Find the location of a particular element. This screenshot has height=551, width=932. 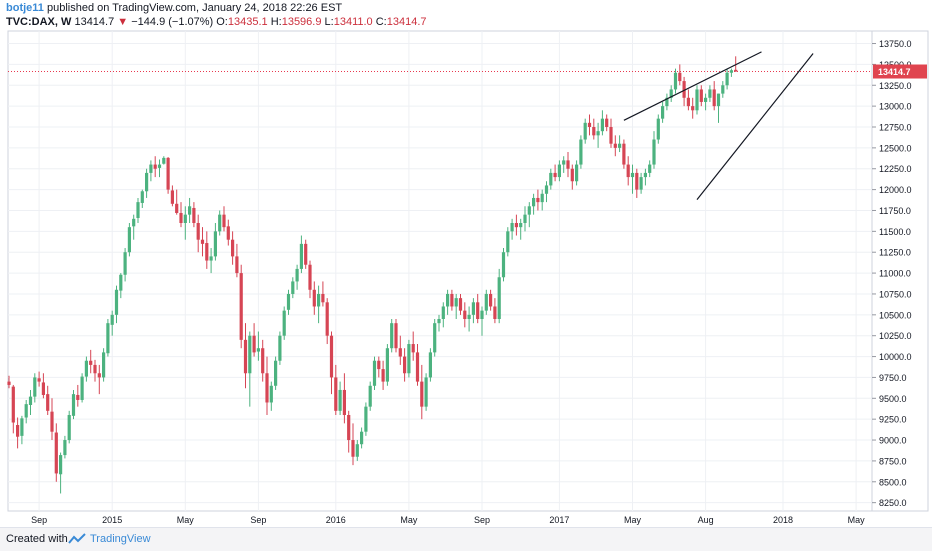

y-tick-label: 10000.0 is located at coordinates (895, 357).